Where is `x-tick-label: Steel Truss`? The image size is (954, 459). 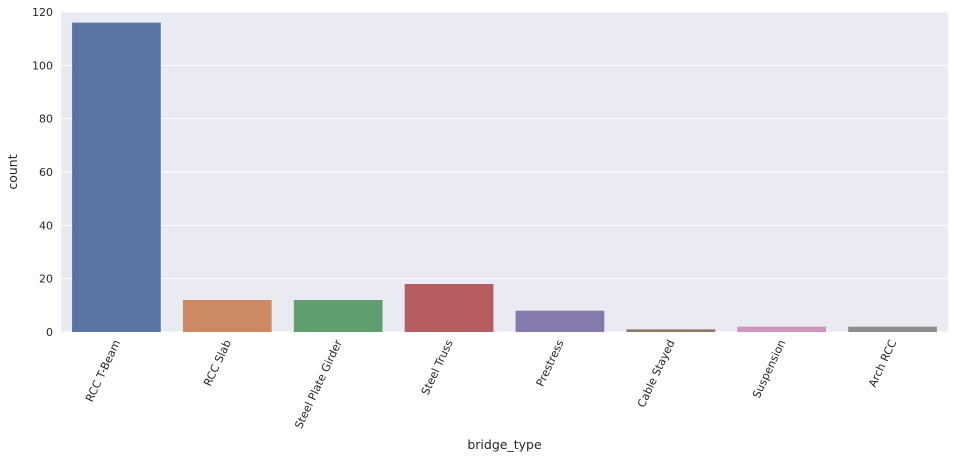 x-tick-label: Steel Truss is located at coordinates (437, 368).